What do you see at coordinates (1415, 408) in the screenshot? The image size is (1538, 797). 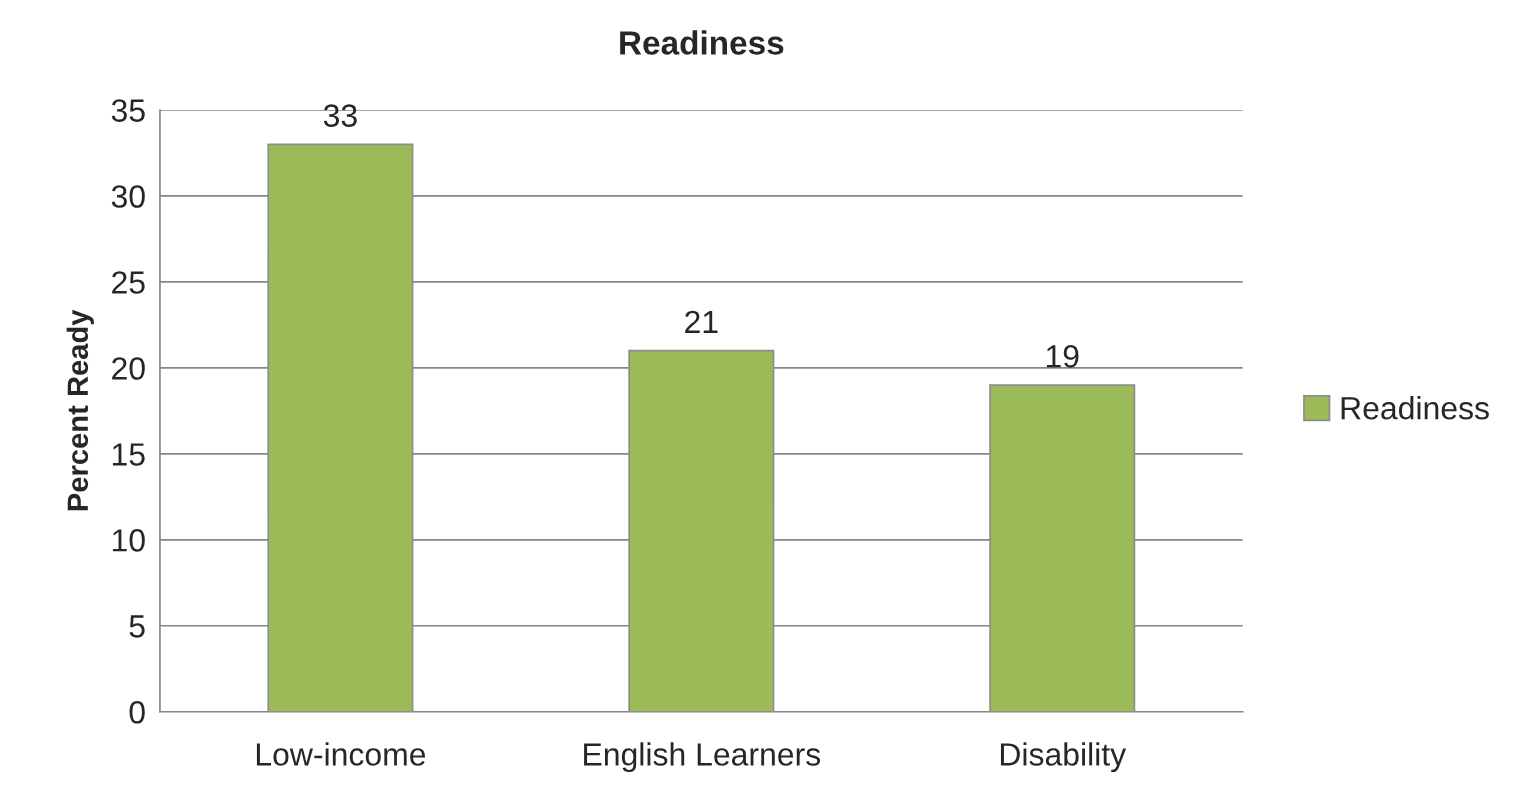 I see `legend-label: Readiness` at bounding box center [1415, 408].